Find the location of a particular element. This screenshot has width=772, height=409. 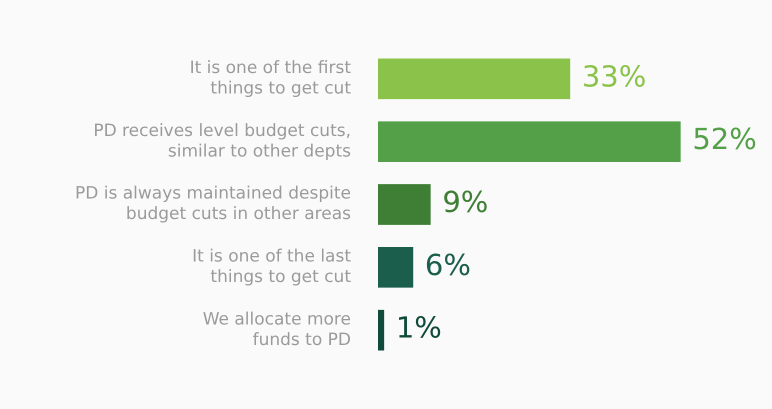

data-label: 9% is located at coordinates (465, 202).